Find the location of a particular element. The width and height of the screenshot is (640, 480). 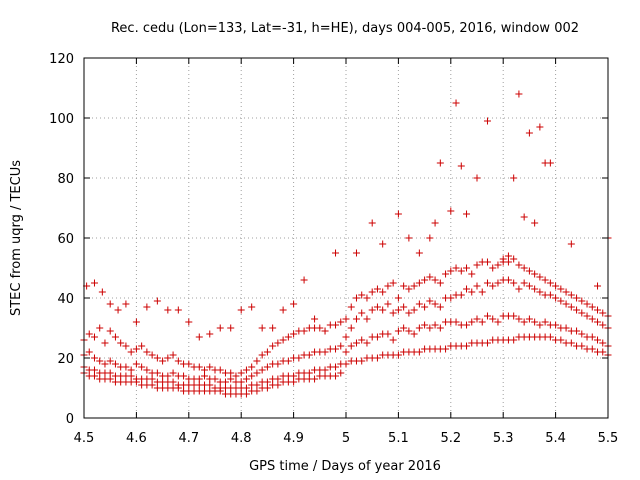

x-tick-label: 5.3 is located at coordinates (503, 438).